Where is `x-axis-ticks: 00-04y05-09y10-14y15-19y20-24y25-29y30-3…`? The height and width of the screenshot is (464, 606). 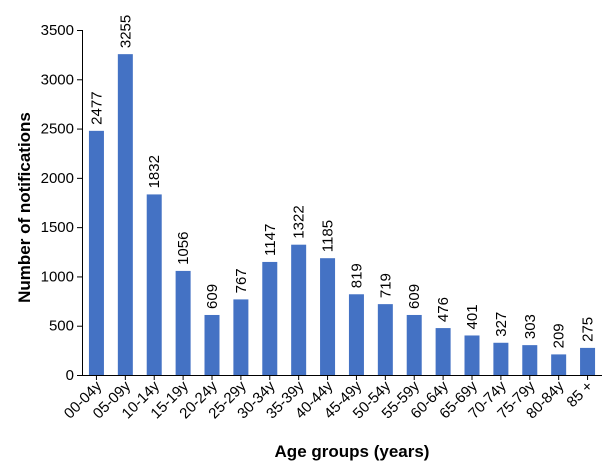
x-axis-ticks: 00-04y05-09y10-14y15-19y20-24y25-29y30-3… is located at coordinates (329, 398).